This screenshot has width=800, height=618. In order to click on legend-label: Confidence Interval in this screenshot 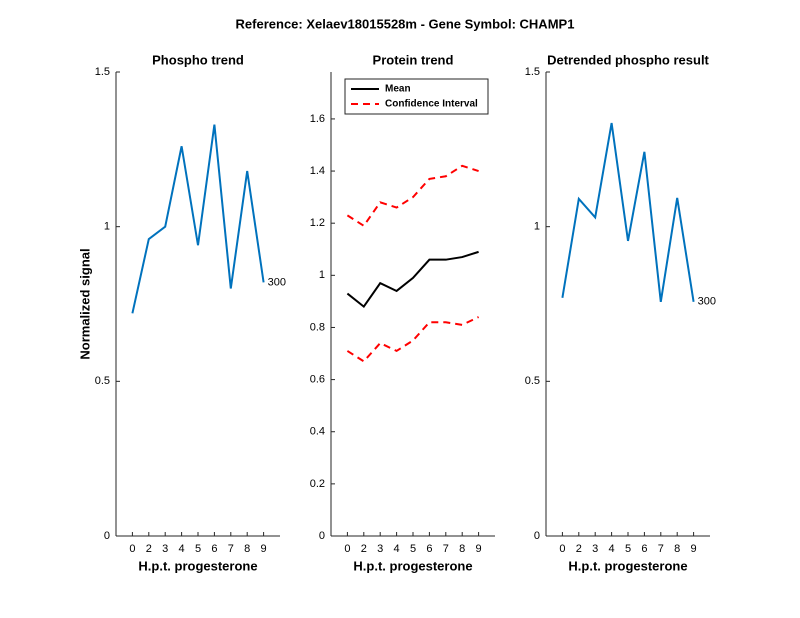, I will do `click(431, 104)`.